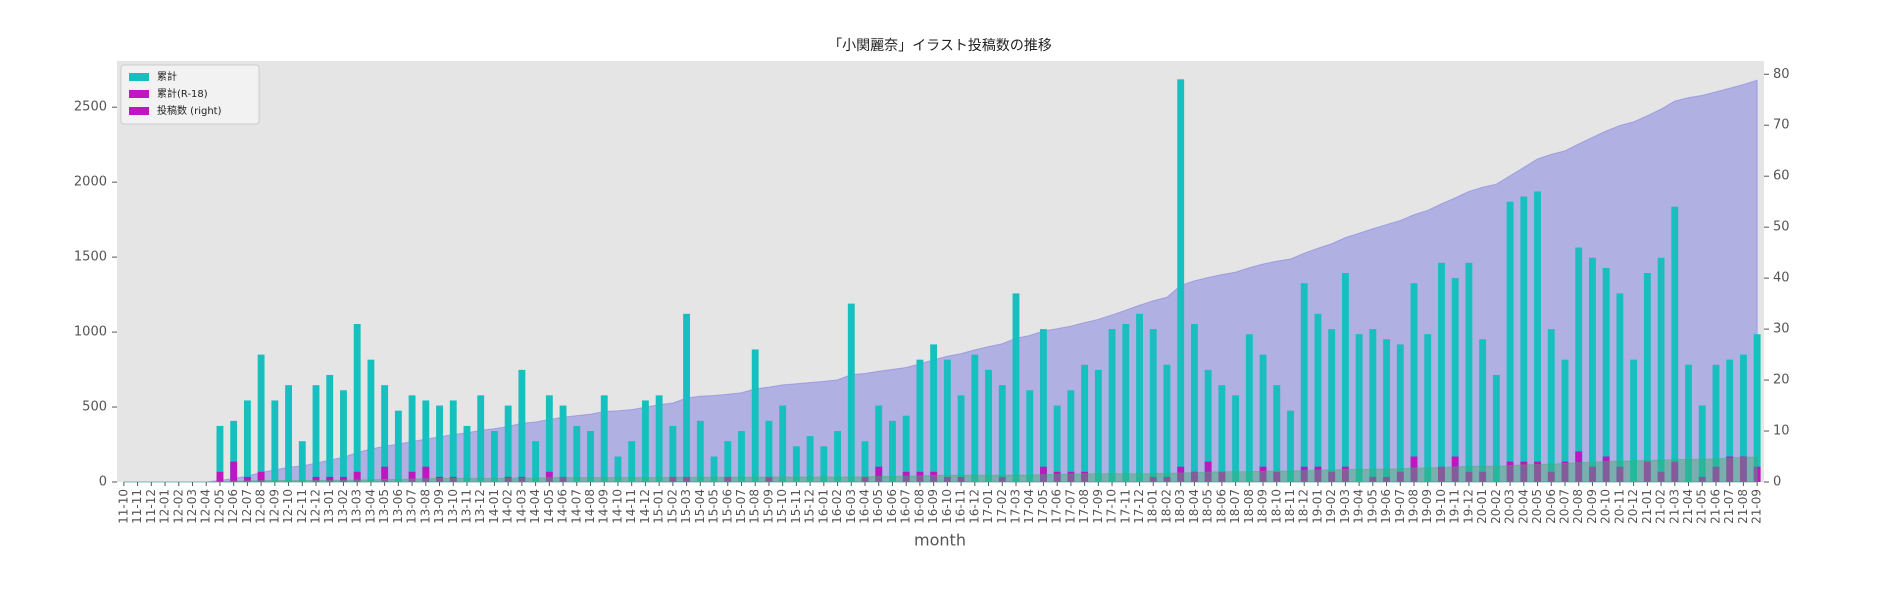  What do you see at coordinates (261, 506) in the screenshot?
I see `x-tick-label: 12-08` at bounding box center [261, 506].